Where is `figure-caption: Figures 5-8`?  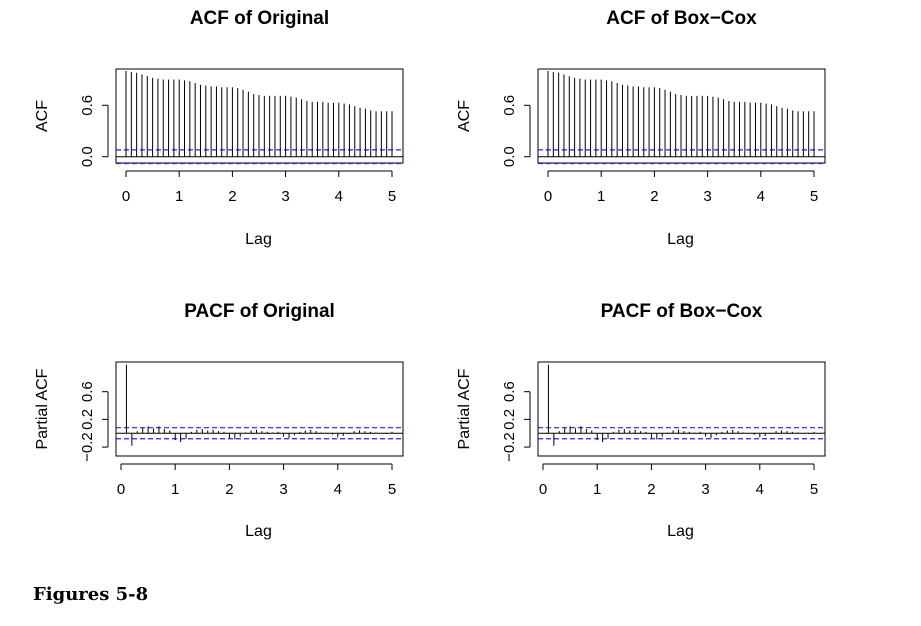 figure-caption: Figures 5-8 is located at coordinates (91, 594).